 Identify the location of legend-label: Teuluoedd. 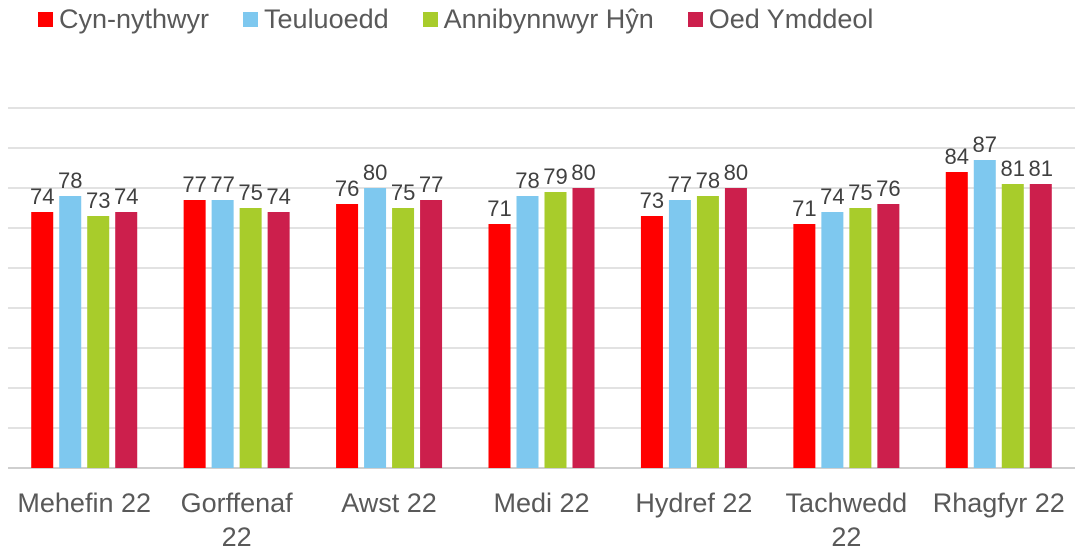
(326, 19).